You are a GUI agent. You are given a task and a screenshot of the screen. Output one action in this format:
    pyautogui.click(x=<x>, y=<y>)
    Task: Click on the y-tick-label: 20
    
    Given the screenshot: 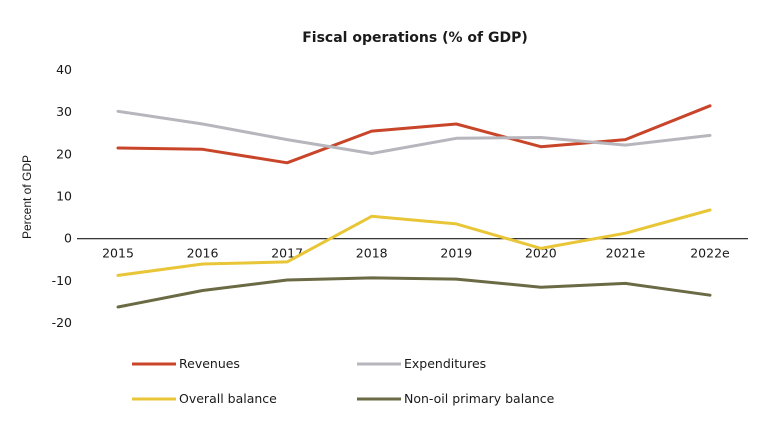 What is the action you would take?
    pyautogui.click(x=64, y=153)
    